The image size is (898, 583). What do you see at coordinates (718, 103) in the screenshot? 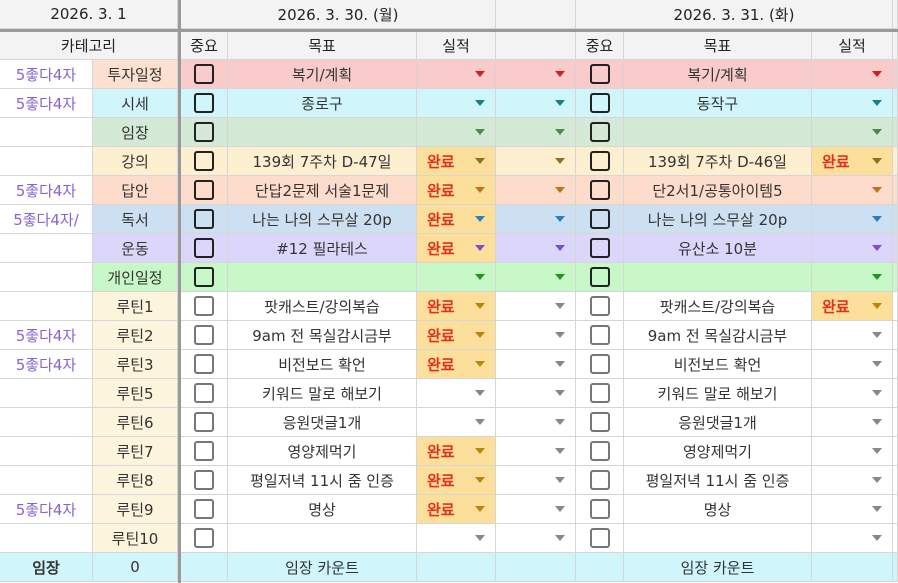
I see `goal-cell: 동작구` at bounding box center [718, 103].